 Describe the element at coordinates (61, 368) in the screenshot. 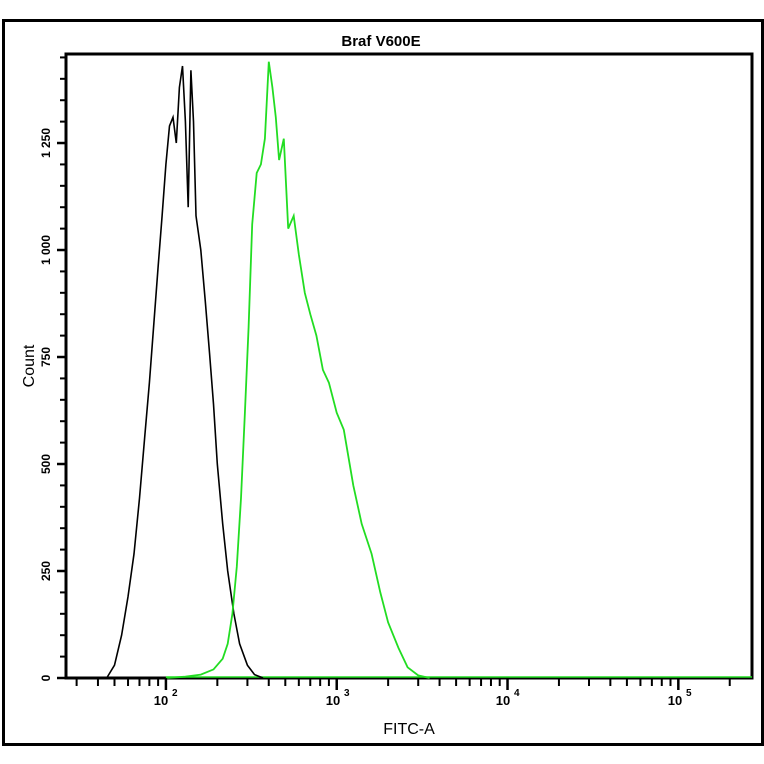

I see `y-axis` at that location.